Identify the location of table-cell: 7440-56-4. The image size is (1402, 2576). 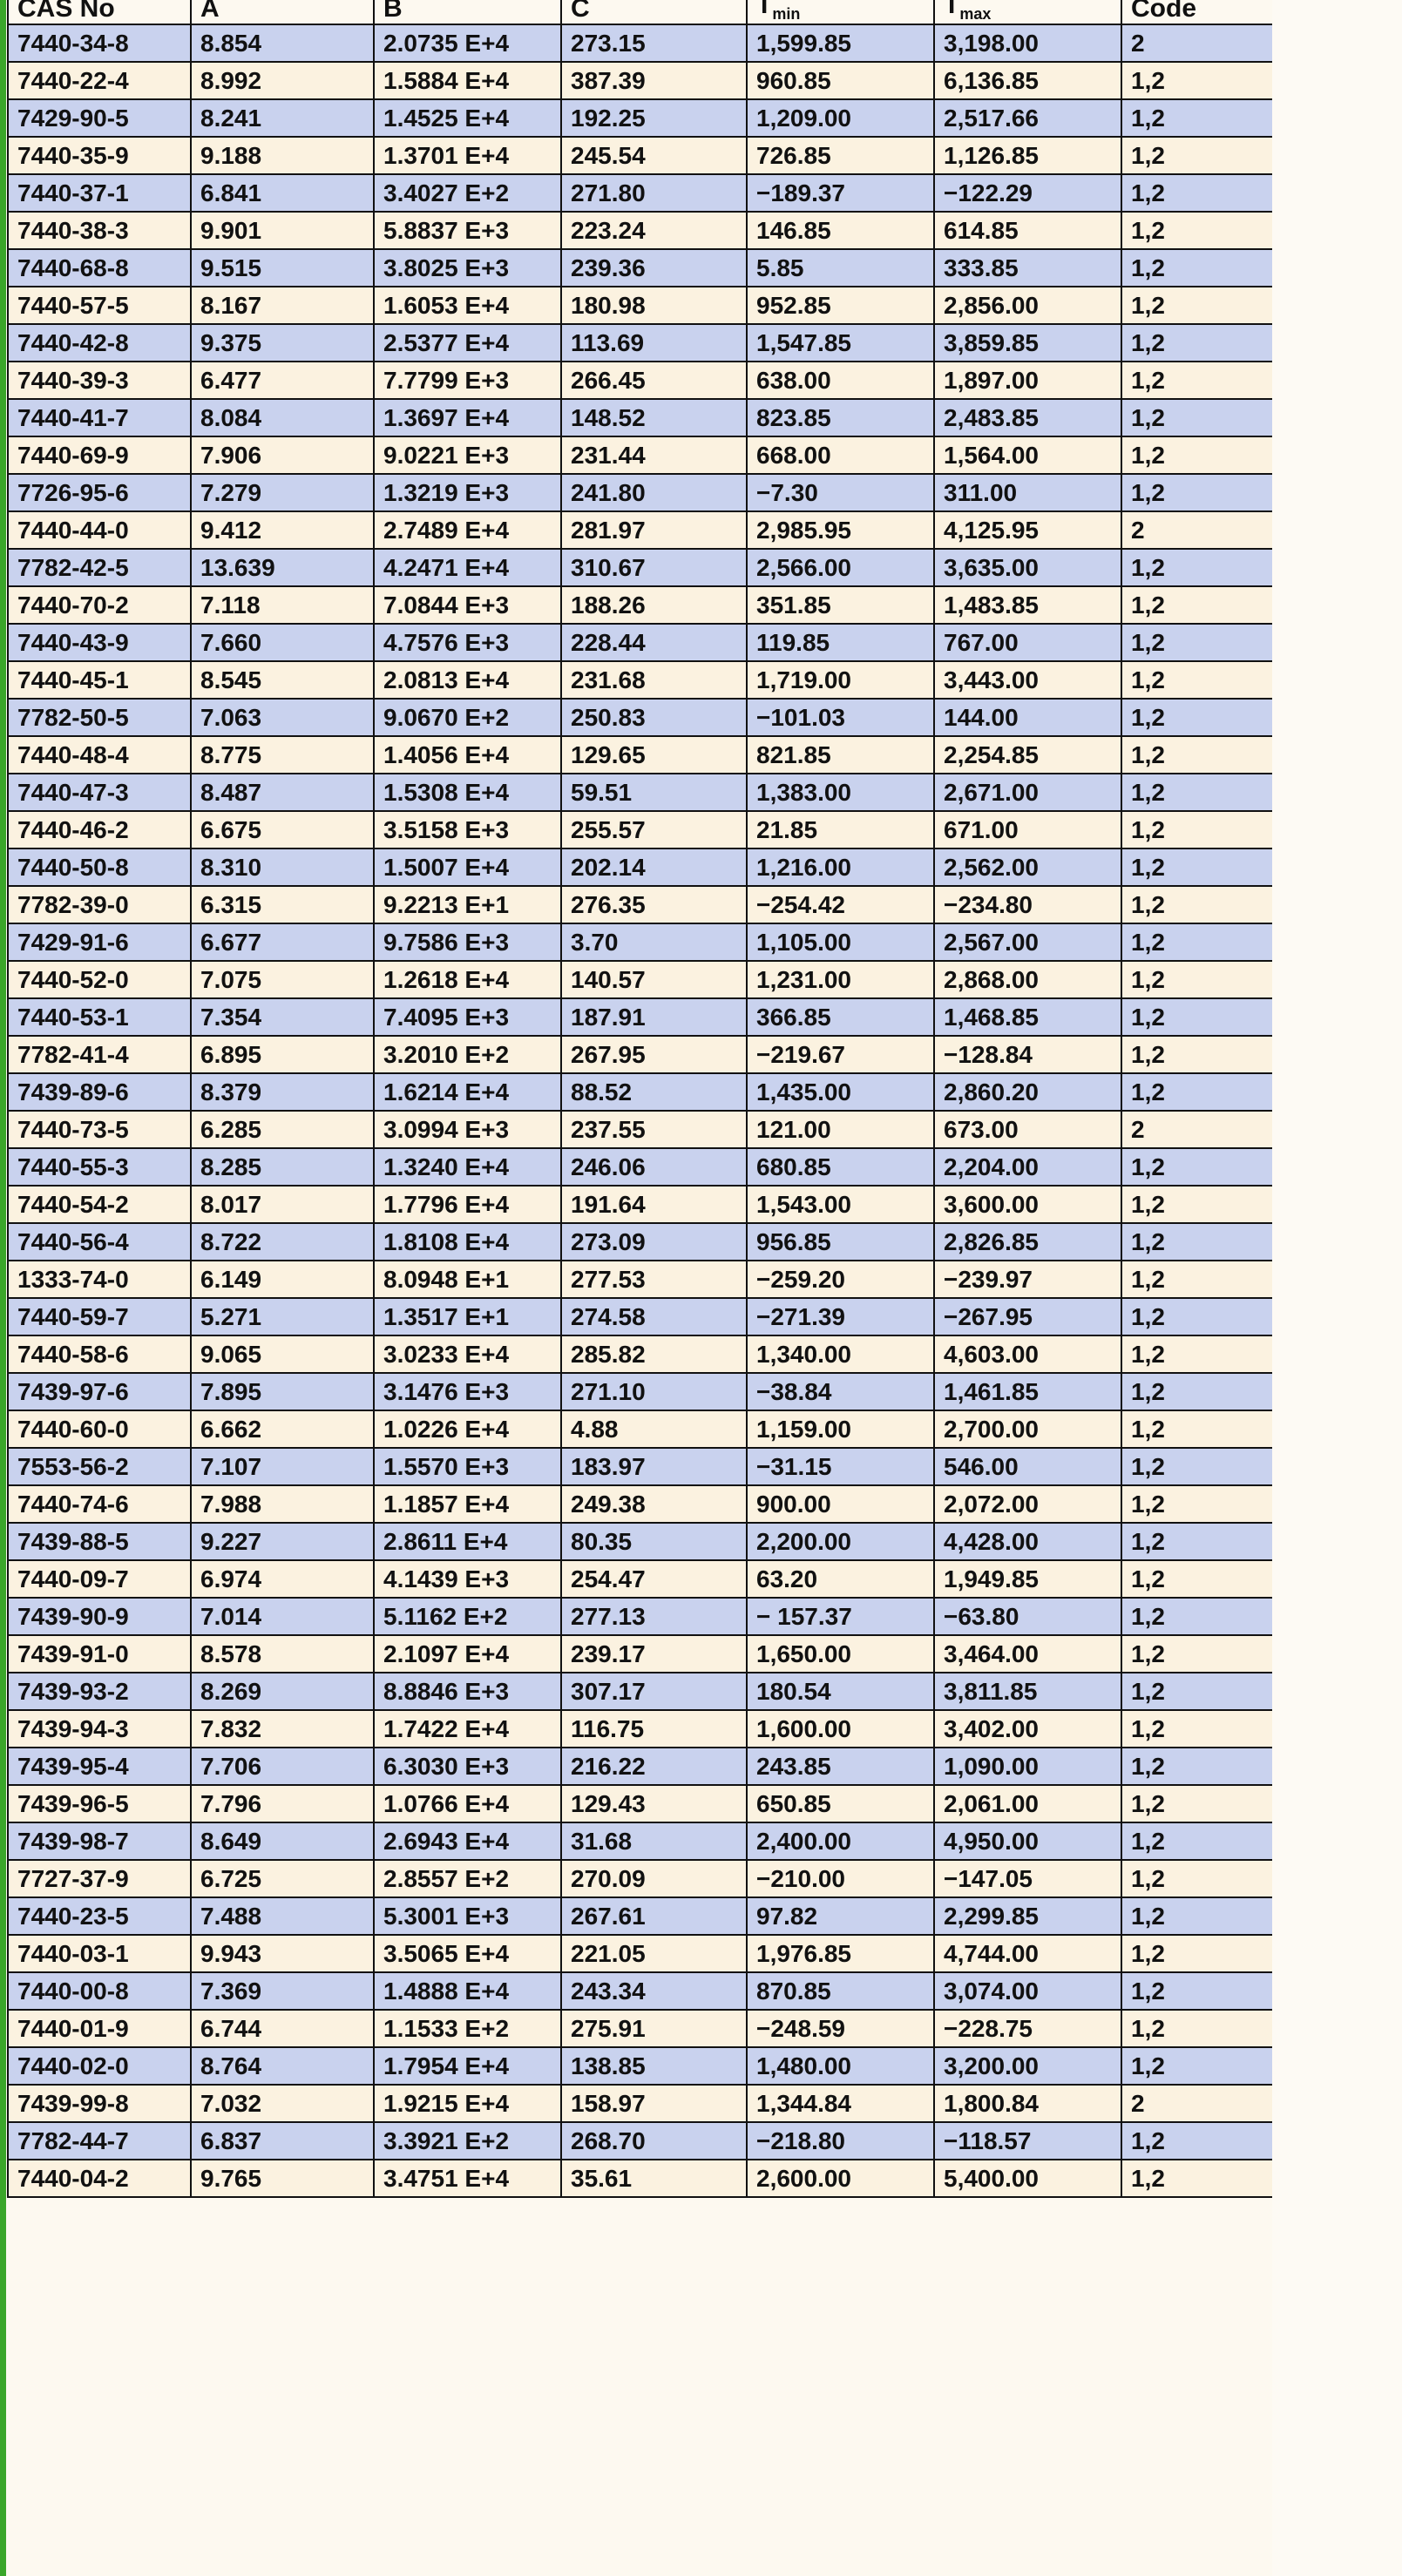
(99, 1241).